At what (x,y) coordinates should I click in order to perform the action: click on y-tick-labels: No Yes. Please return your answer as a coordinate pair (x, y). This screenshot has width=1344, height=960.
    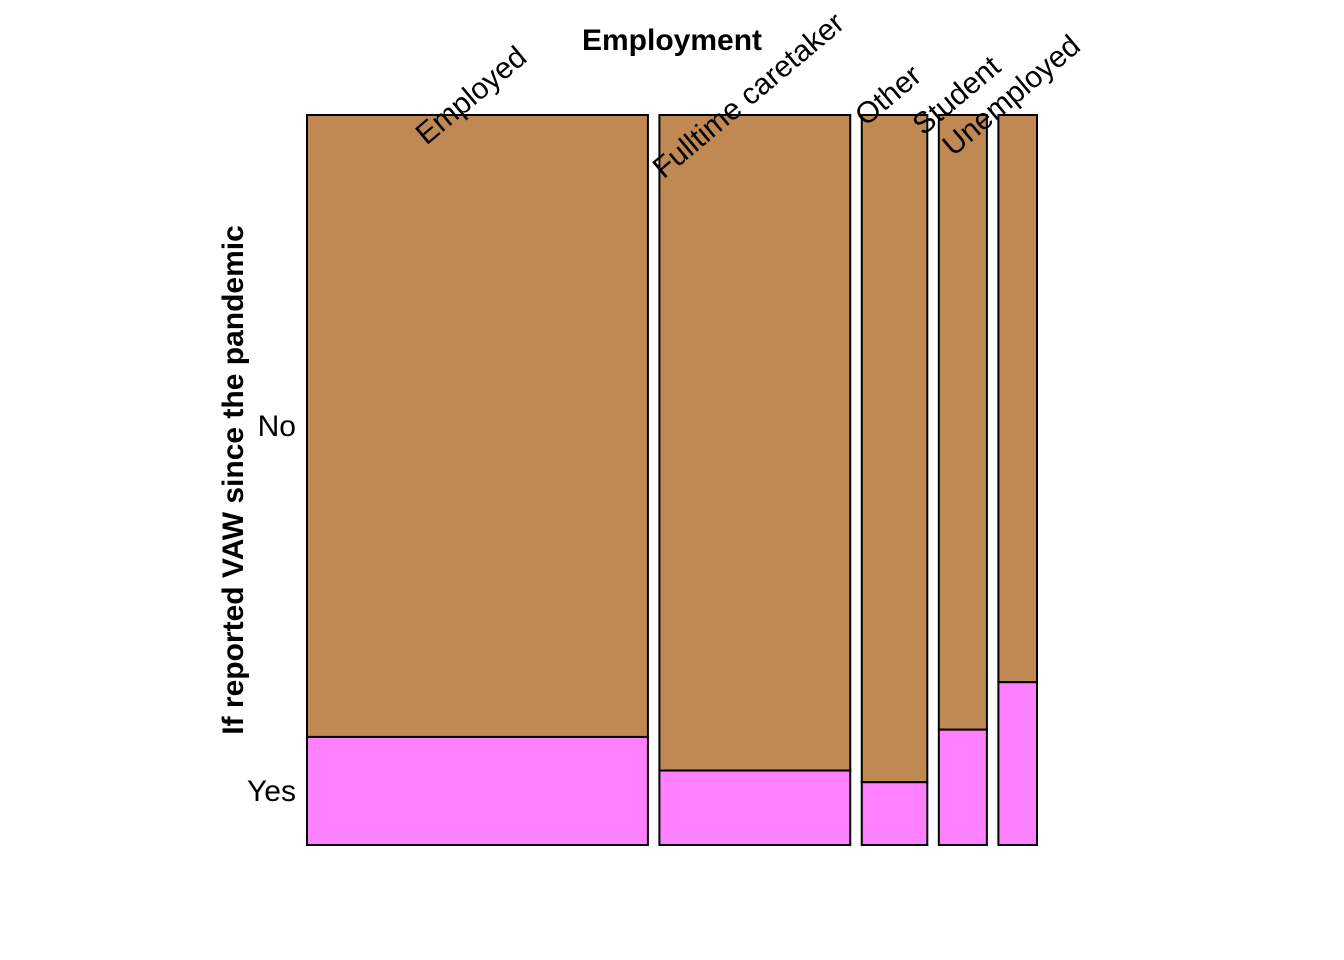
    Looking at the image, I should click on (271, 609).